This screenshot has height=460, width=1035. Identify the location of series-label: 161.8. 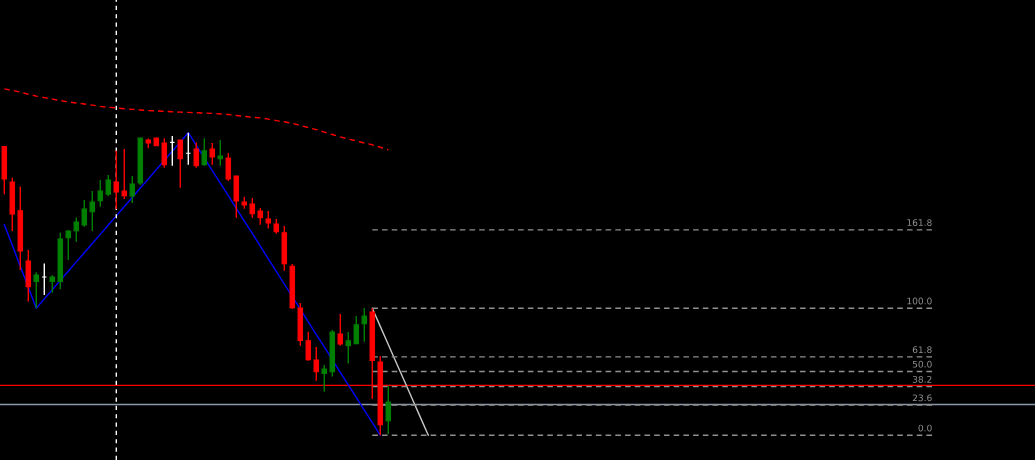
(919, 222).